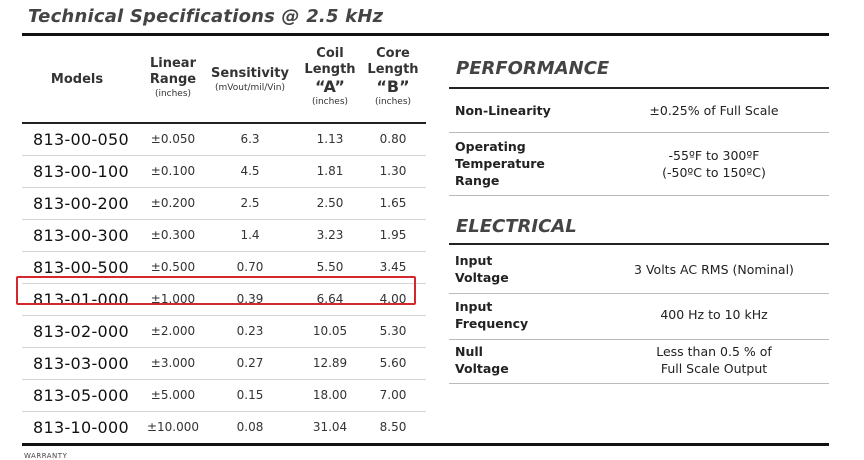  I want to click on header-linear-range: Linear Range (inches), so click(173, 78).